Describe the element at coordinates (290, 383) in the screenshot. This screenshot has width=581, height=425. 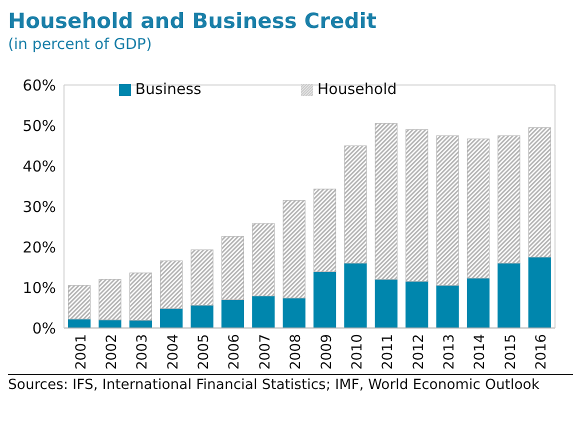
I see `source-note: Sources: IFS, International Financial Statistics; IMF, World Economic Outlook` at that location.